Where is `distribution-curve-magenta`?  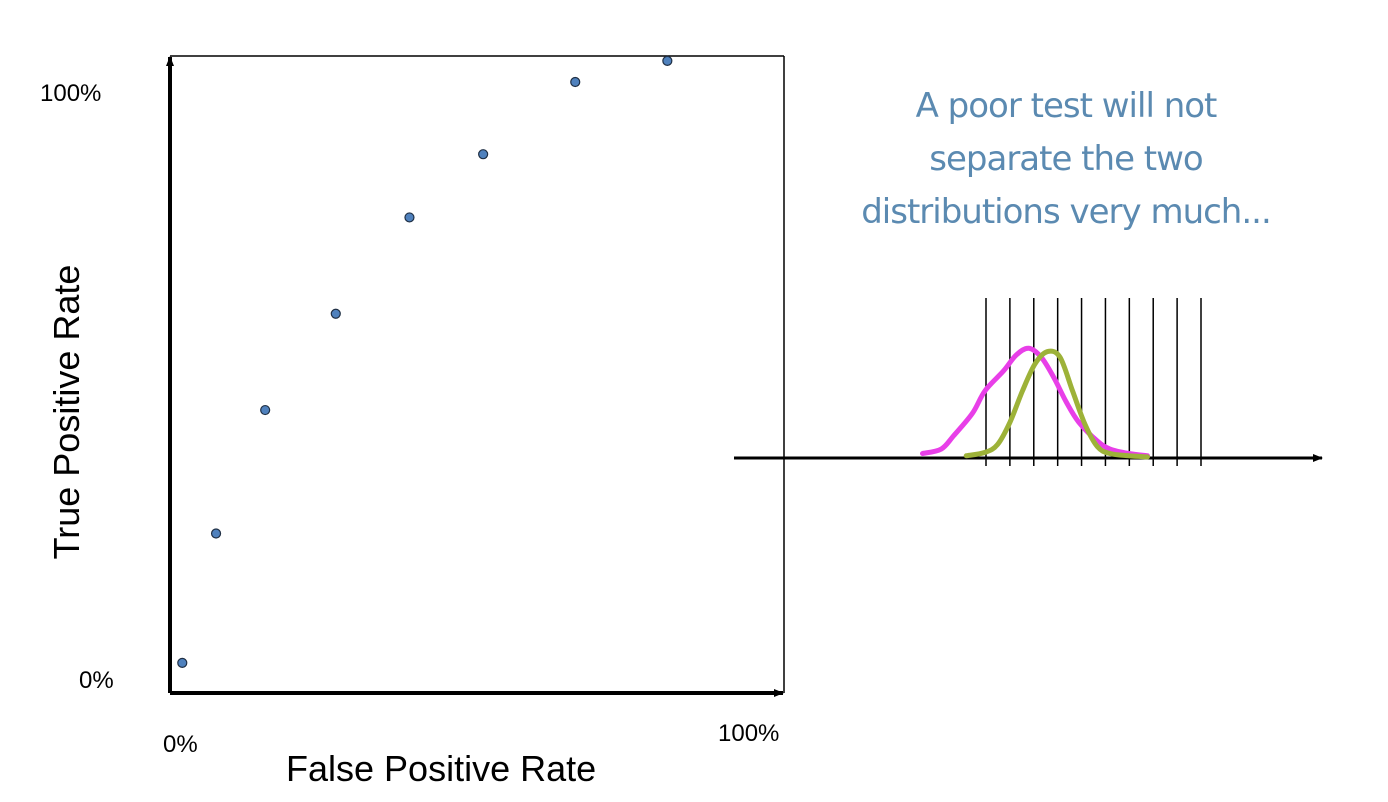 distribution-curve-magenta is located at coordinates (1035, 402).